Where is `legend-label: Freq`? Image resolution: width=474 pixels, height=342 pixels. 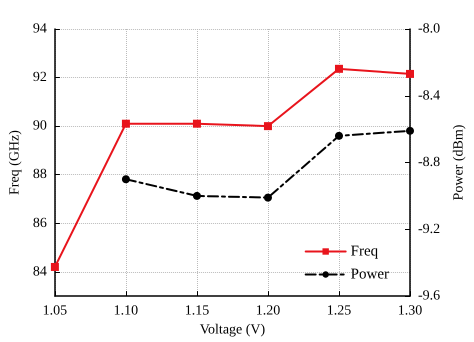 legend-label: Freq is located at coordinates (364, 252).